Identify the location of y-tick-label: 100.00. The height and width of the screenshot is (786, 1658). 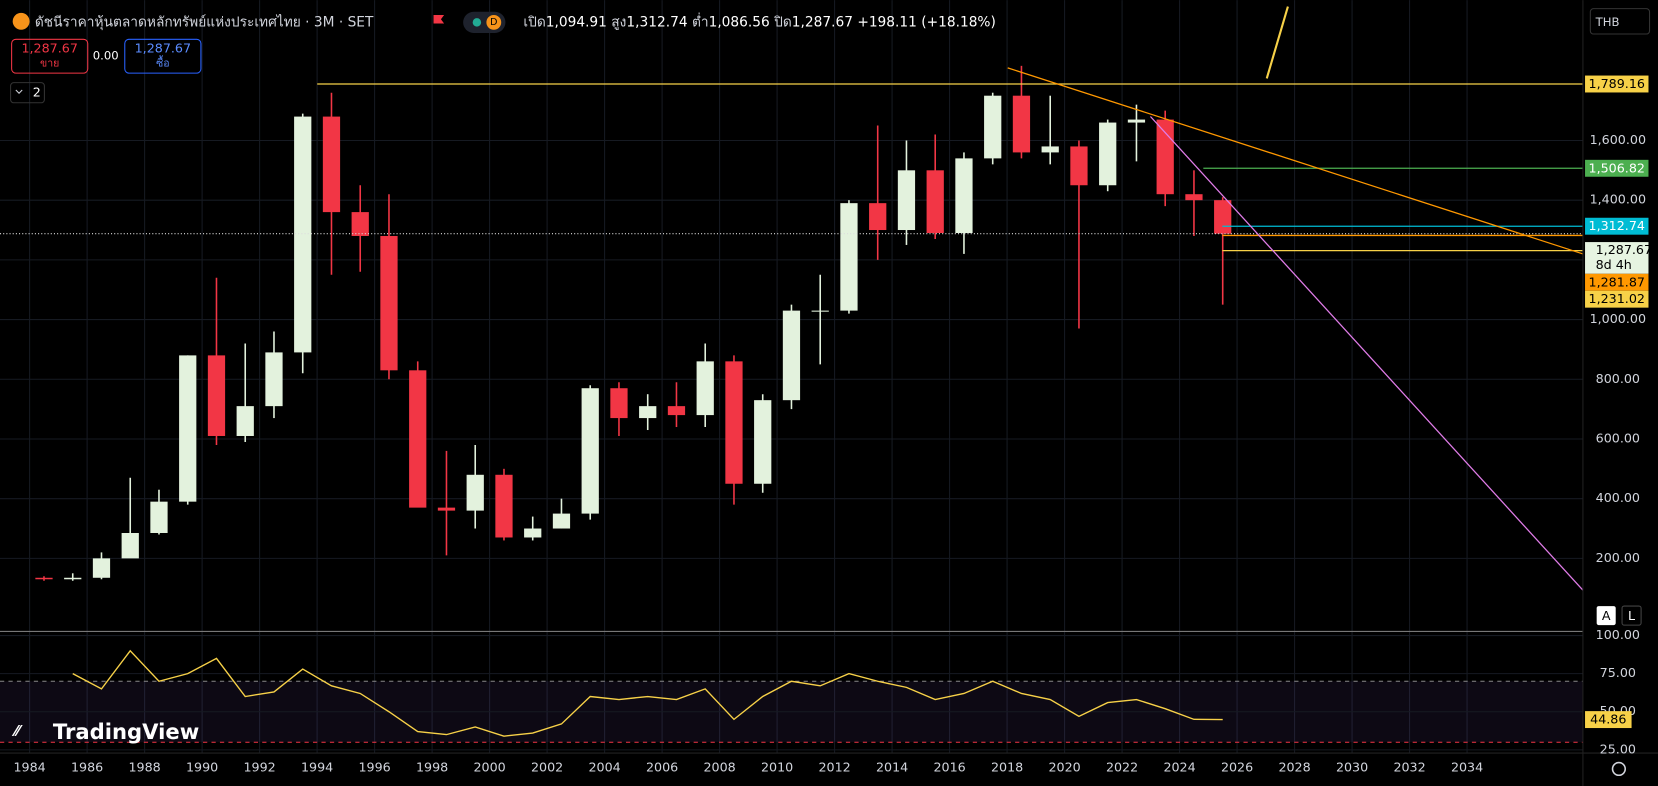
(1618, 634).